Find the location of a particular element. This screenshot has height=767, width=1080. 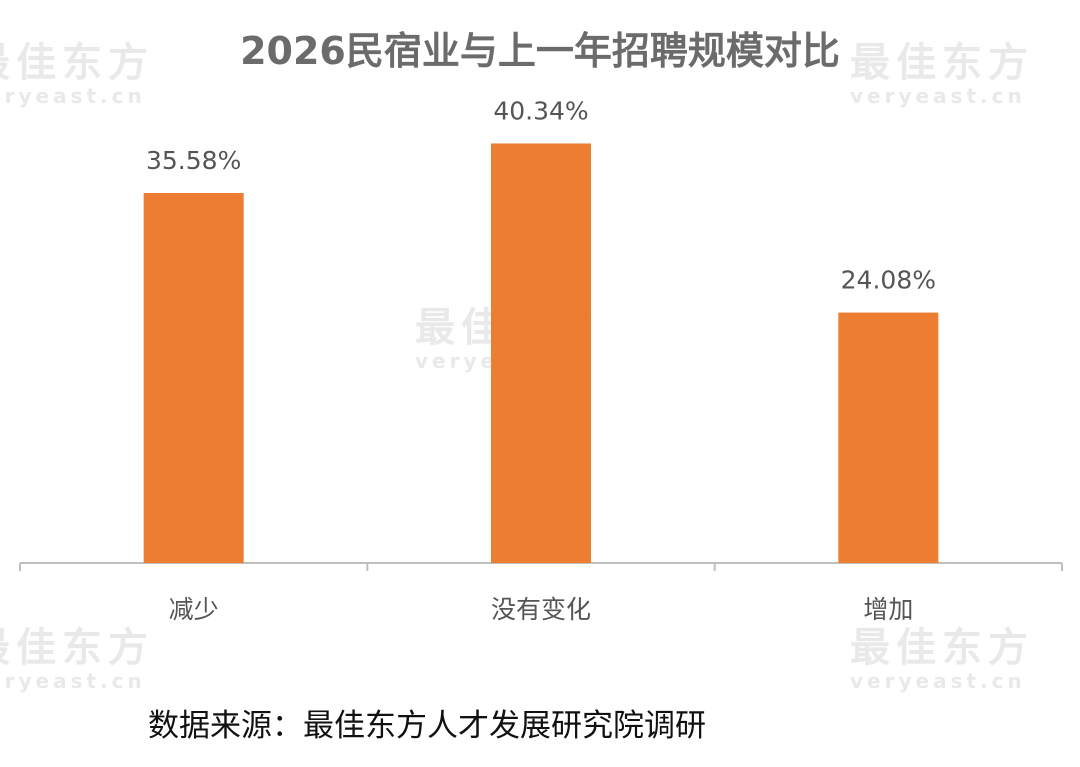

data-label: 40.34% is located at coordinates (540, 110).